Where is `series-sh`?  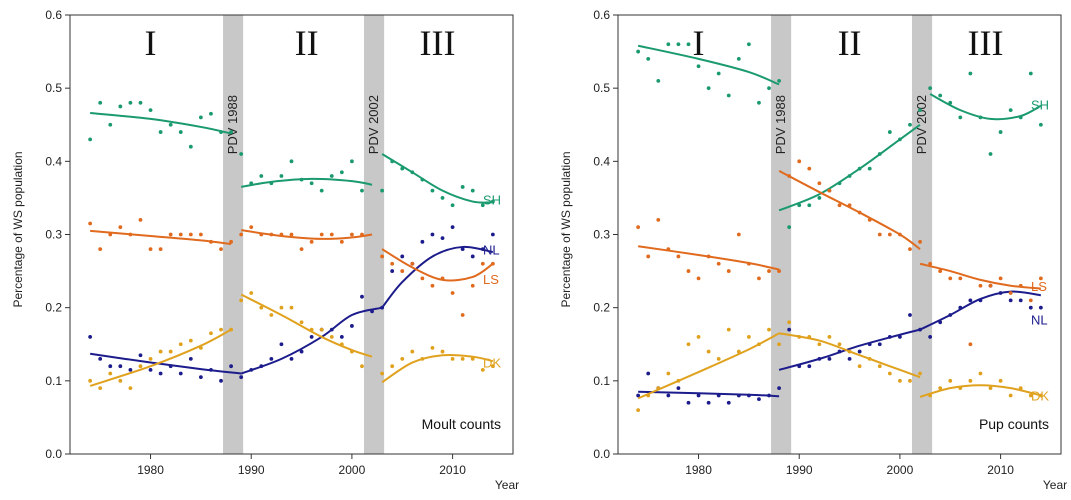 series-sh is located at coordinates (839, 136).